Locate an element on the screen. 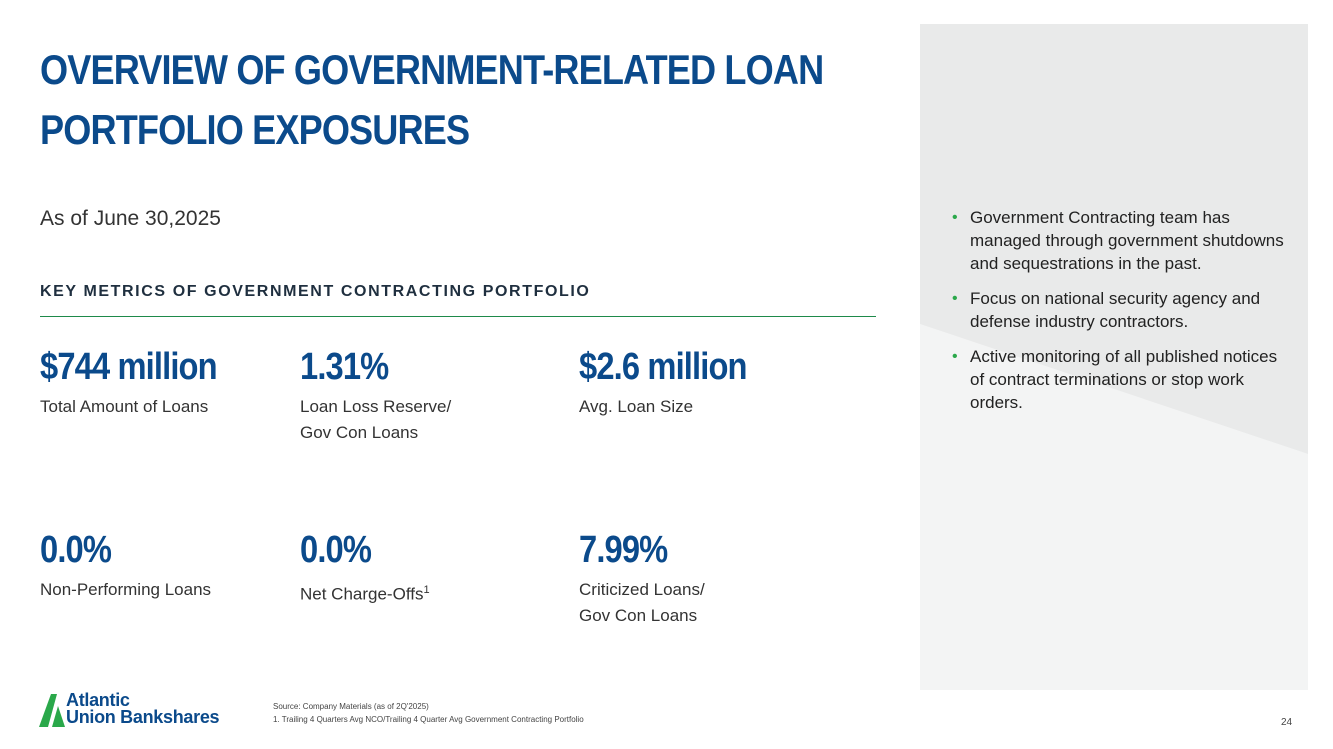  metric-label: Loan Loss Reserve/ Gov Con Loans is located at coordinates (410, 420).